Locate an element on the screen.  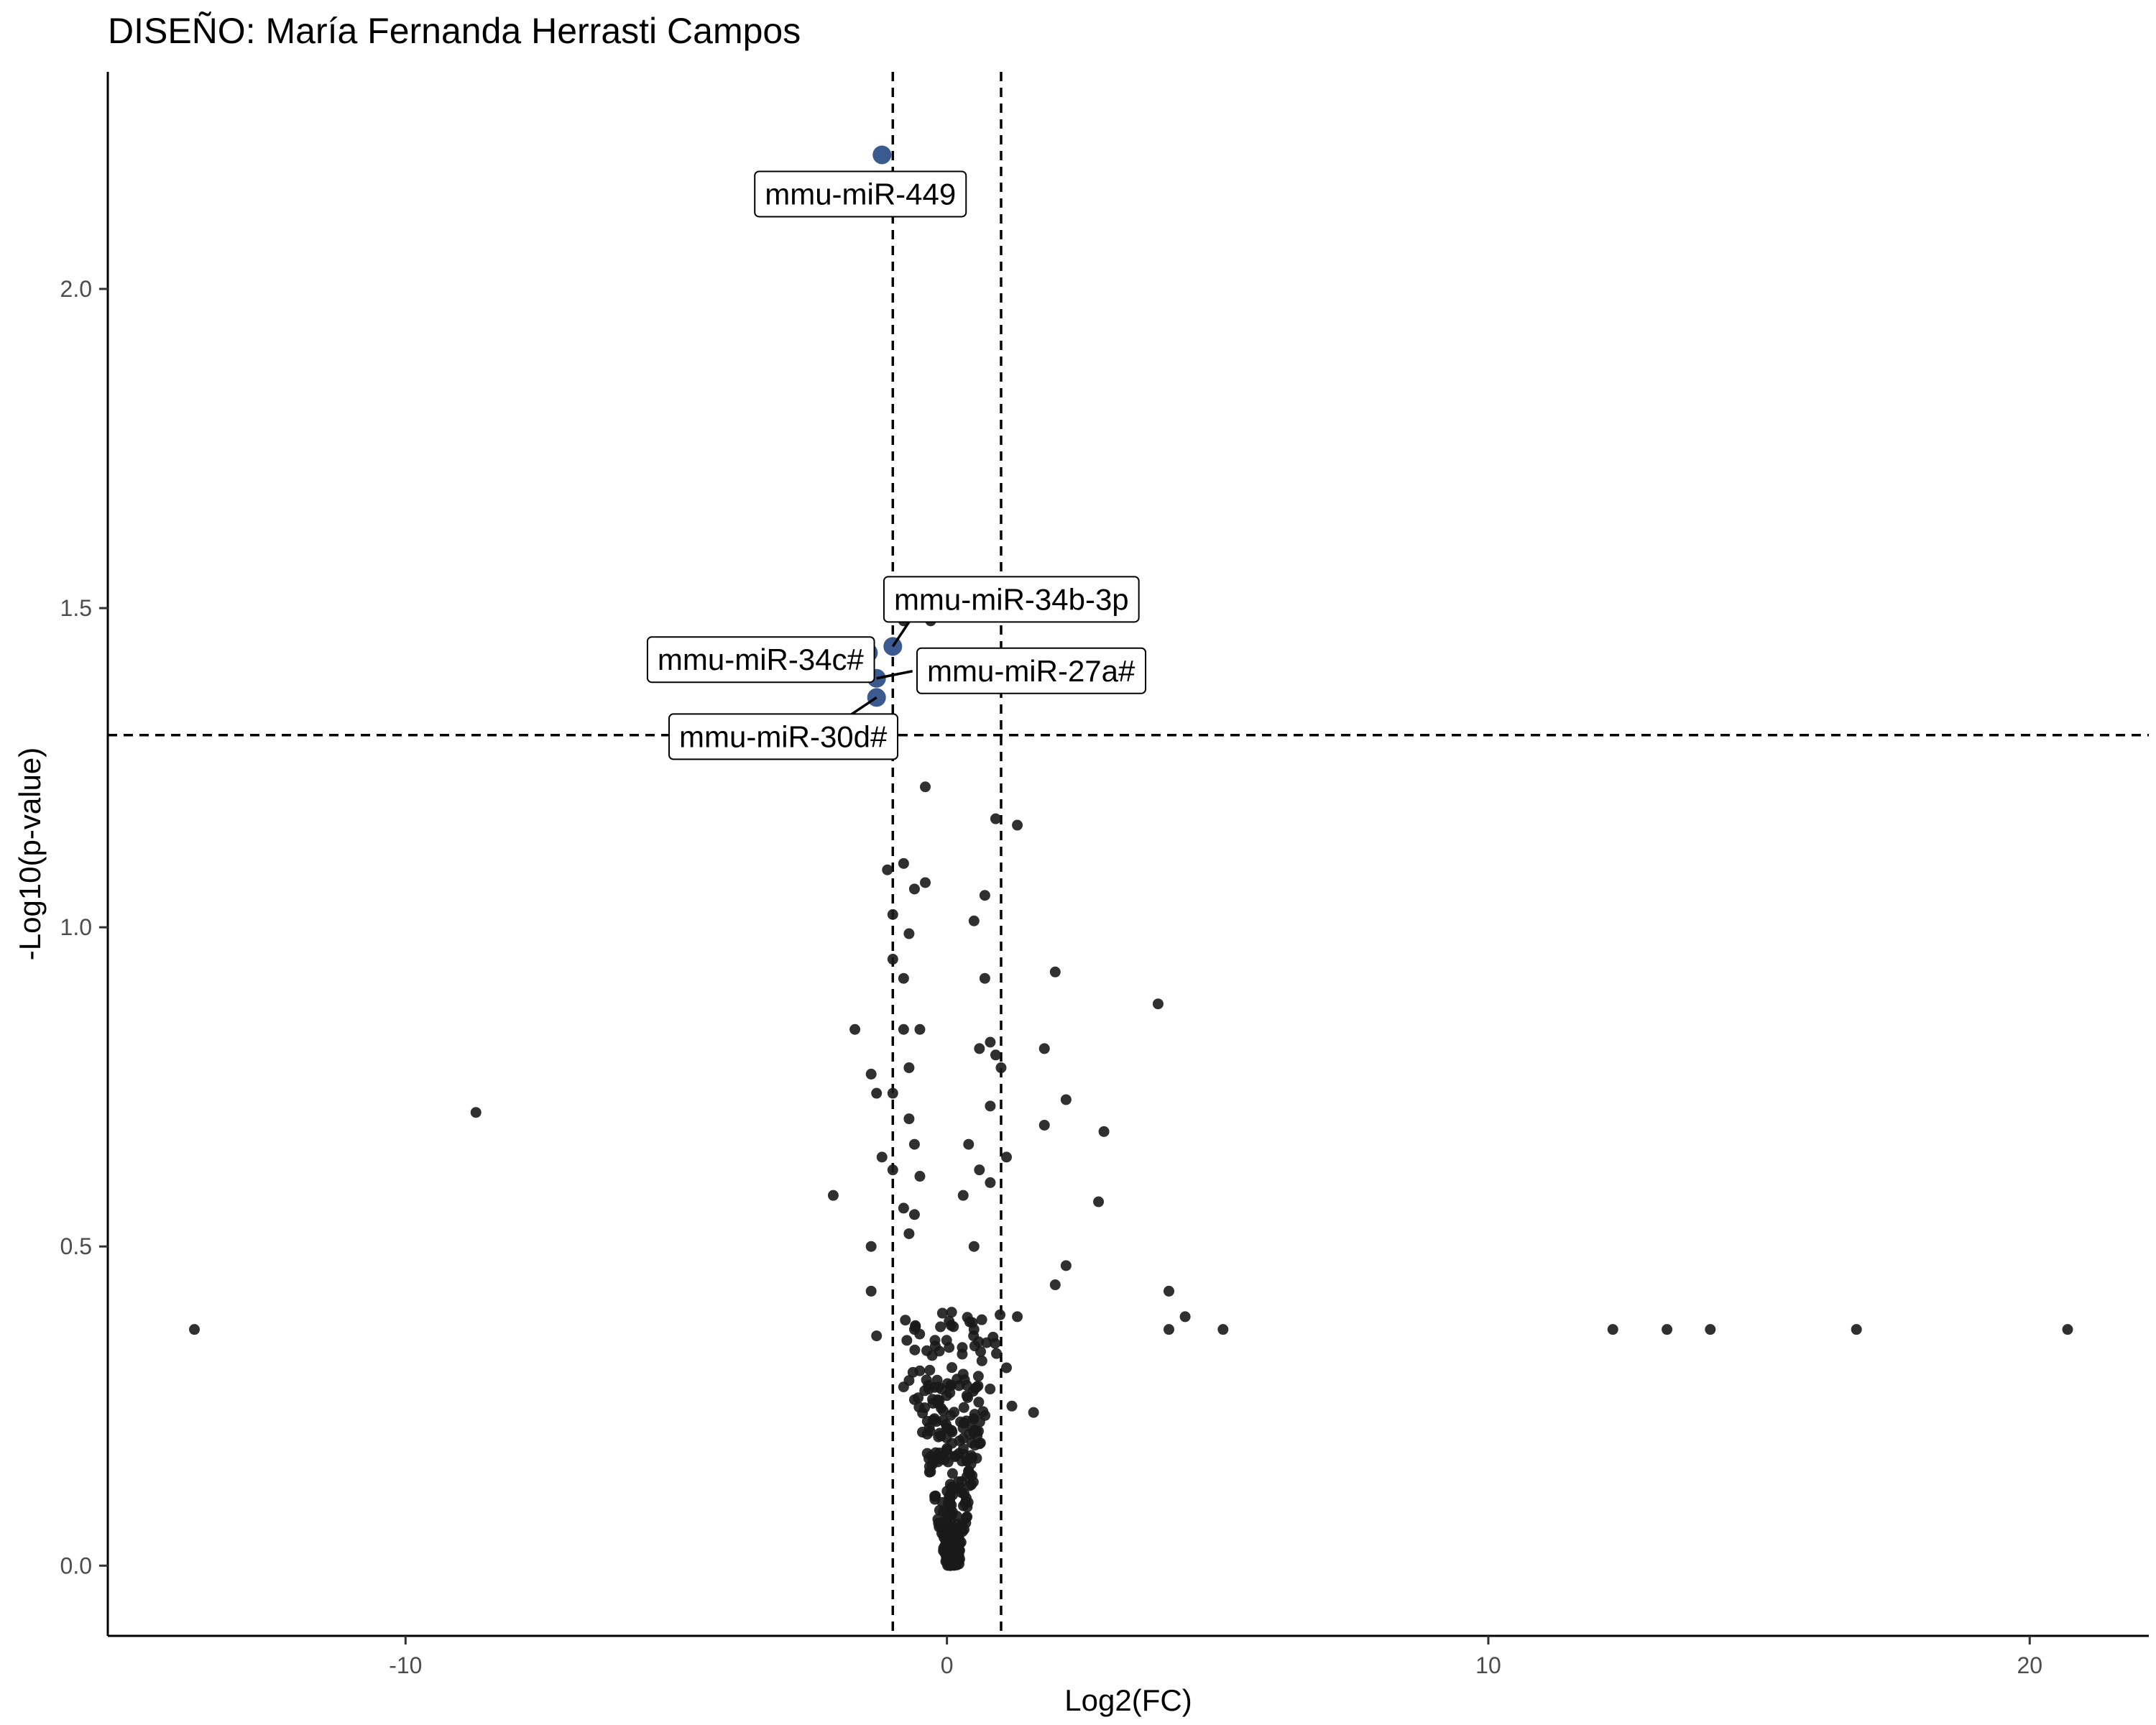
gene-label: mmu-miR-27a# is located at coordinates (1031, 670).